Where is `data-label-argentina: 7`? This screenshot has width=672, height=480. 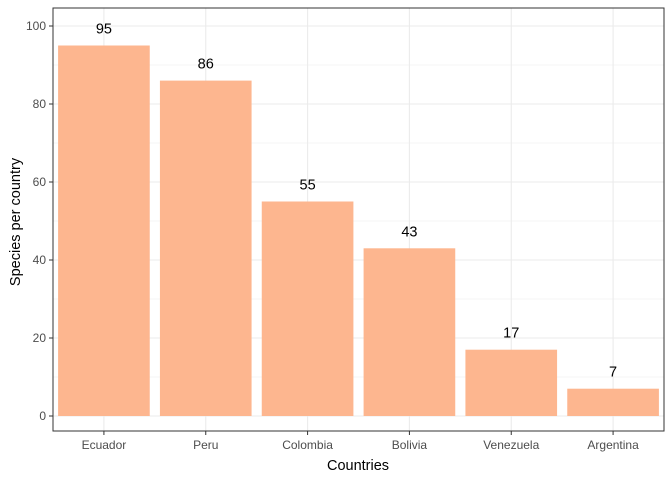
data-label-argentina: 7 is located at coordinates (613, 373).